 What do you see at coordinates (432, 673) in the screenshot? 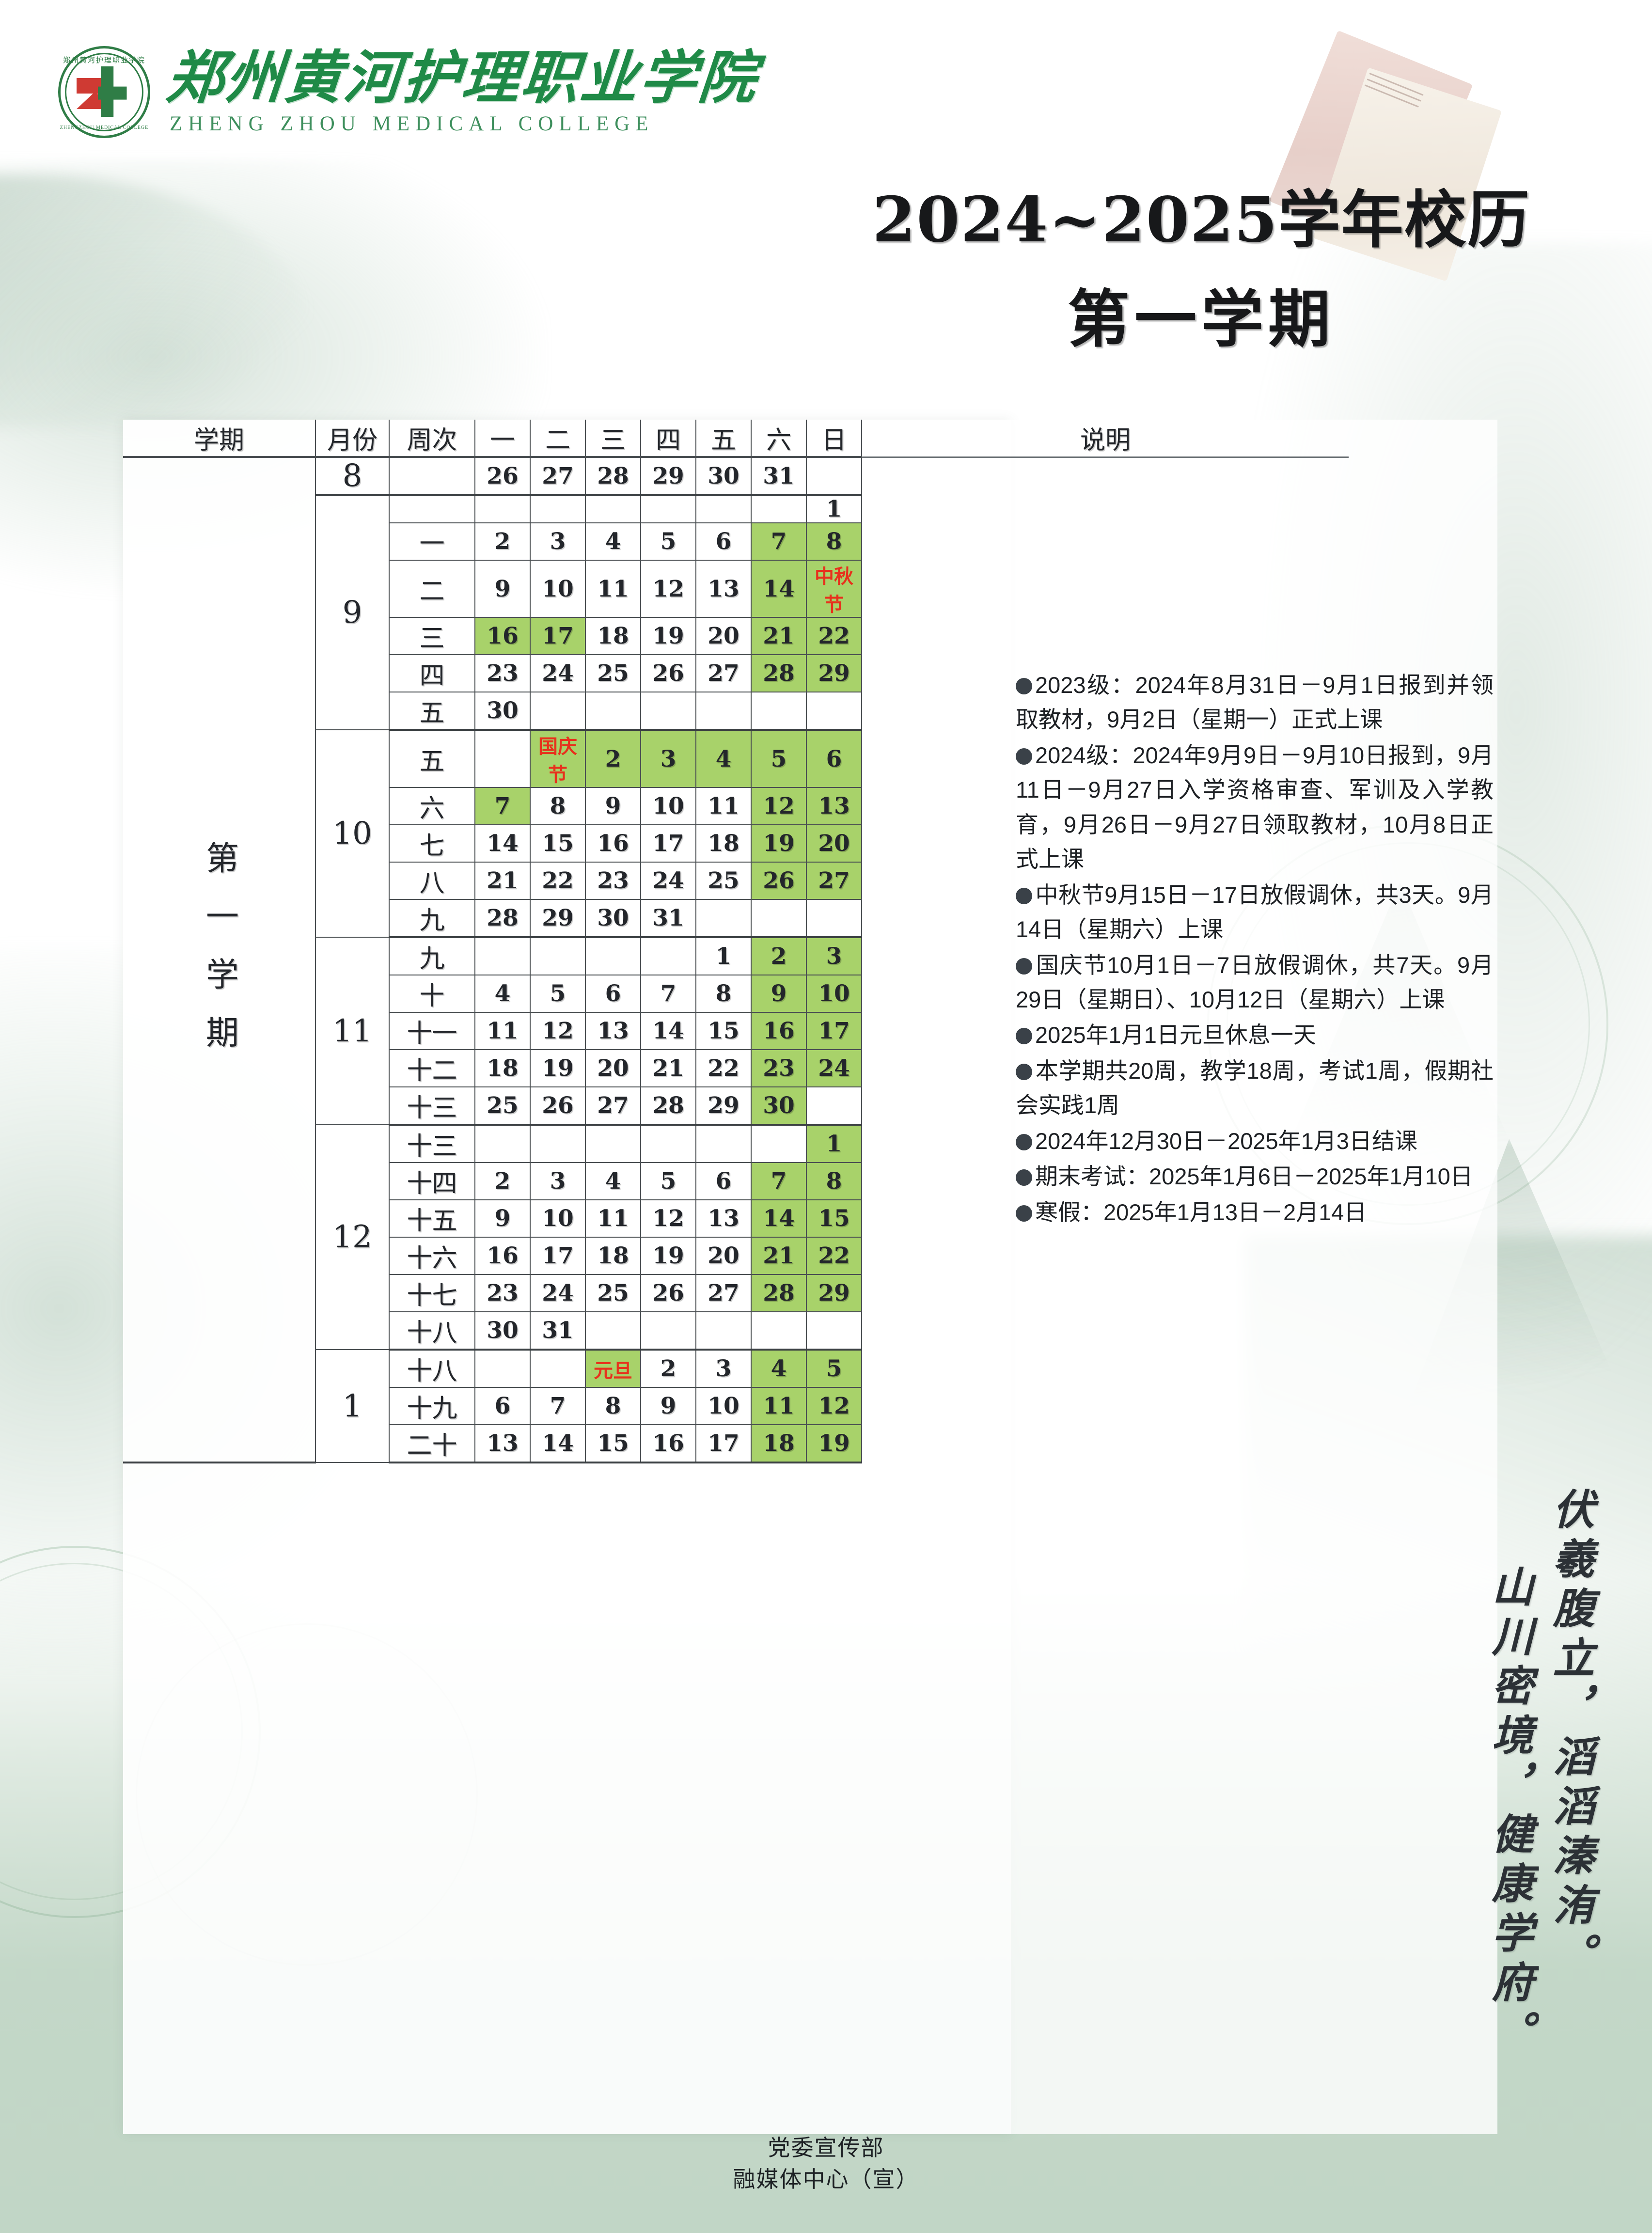
I see `week-cell: 四` at bounding box center [432, 673].